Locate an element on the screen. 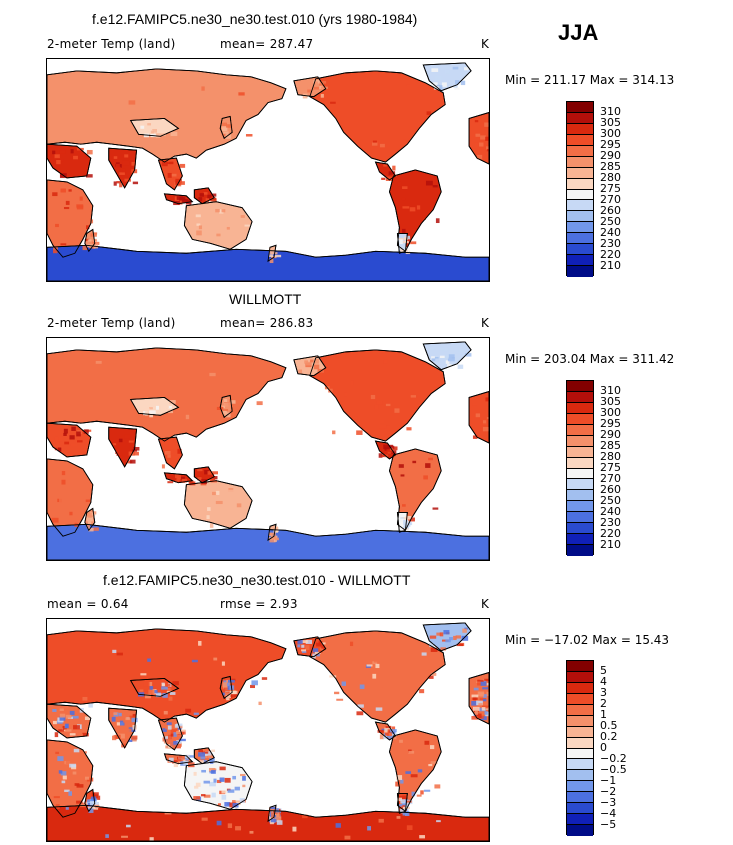  panel-3-units-label: K is located at coordinates (485, 604).